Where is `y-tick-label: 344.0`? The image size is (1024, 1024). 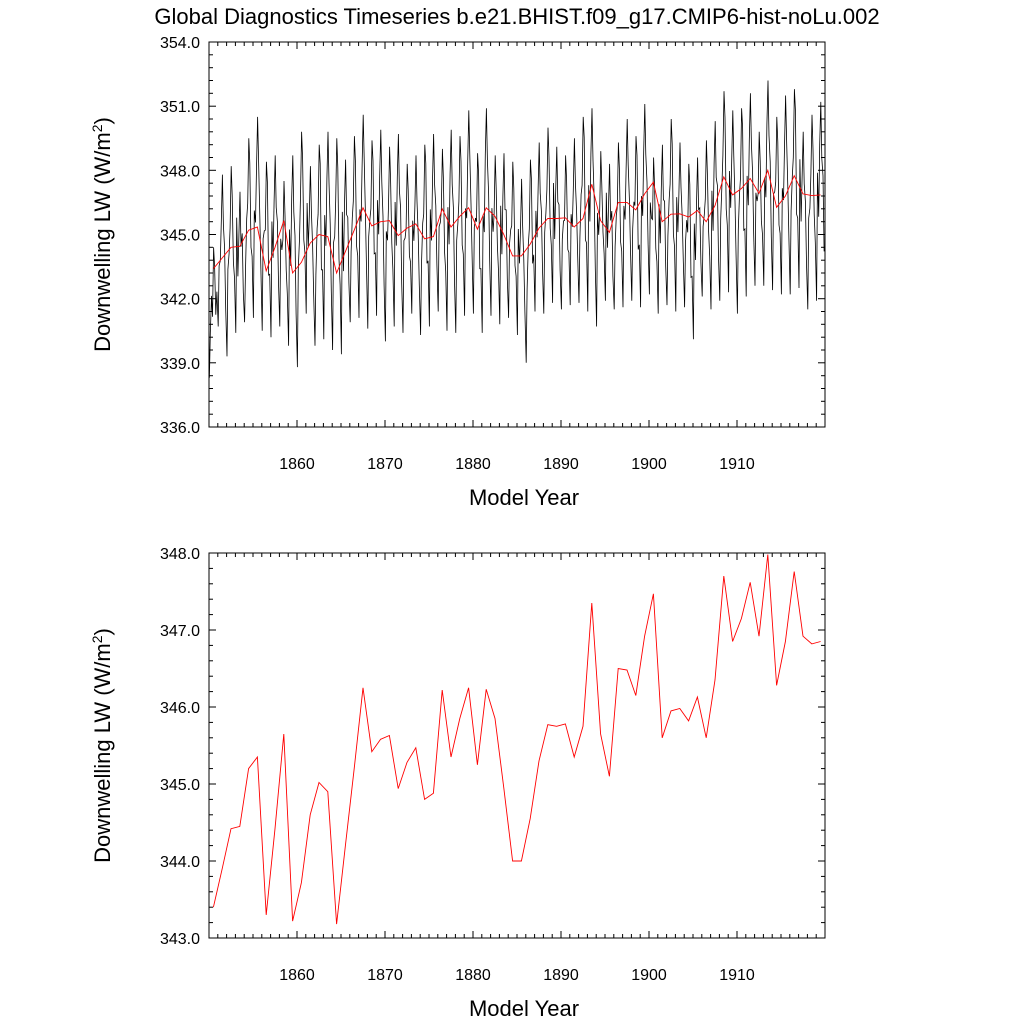 y-tick-label: 344.0 is located at coordinates (180, 862).